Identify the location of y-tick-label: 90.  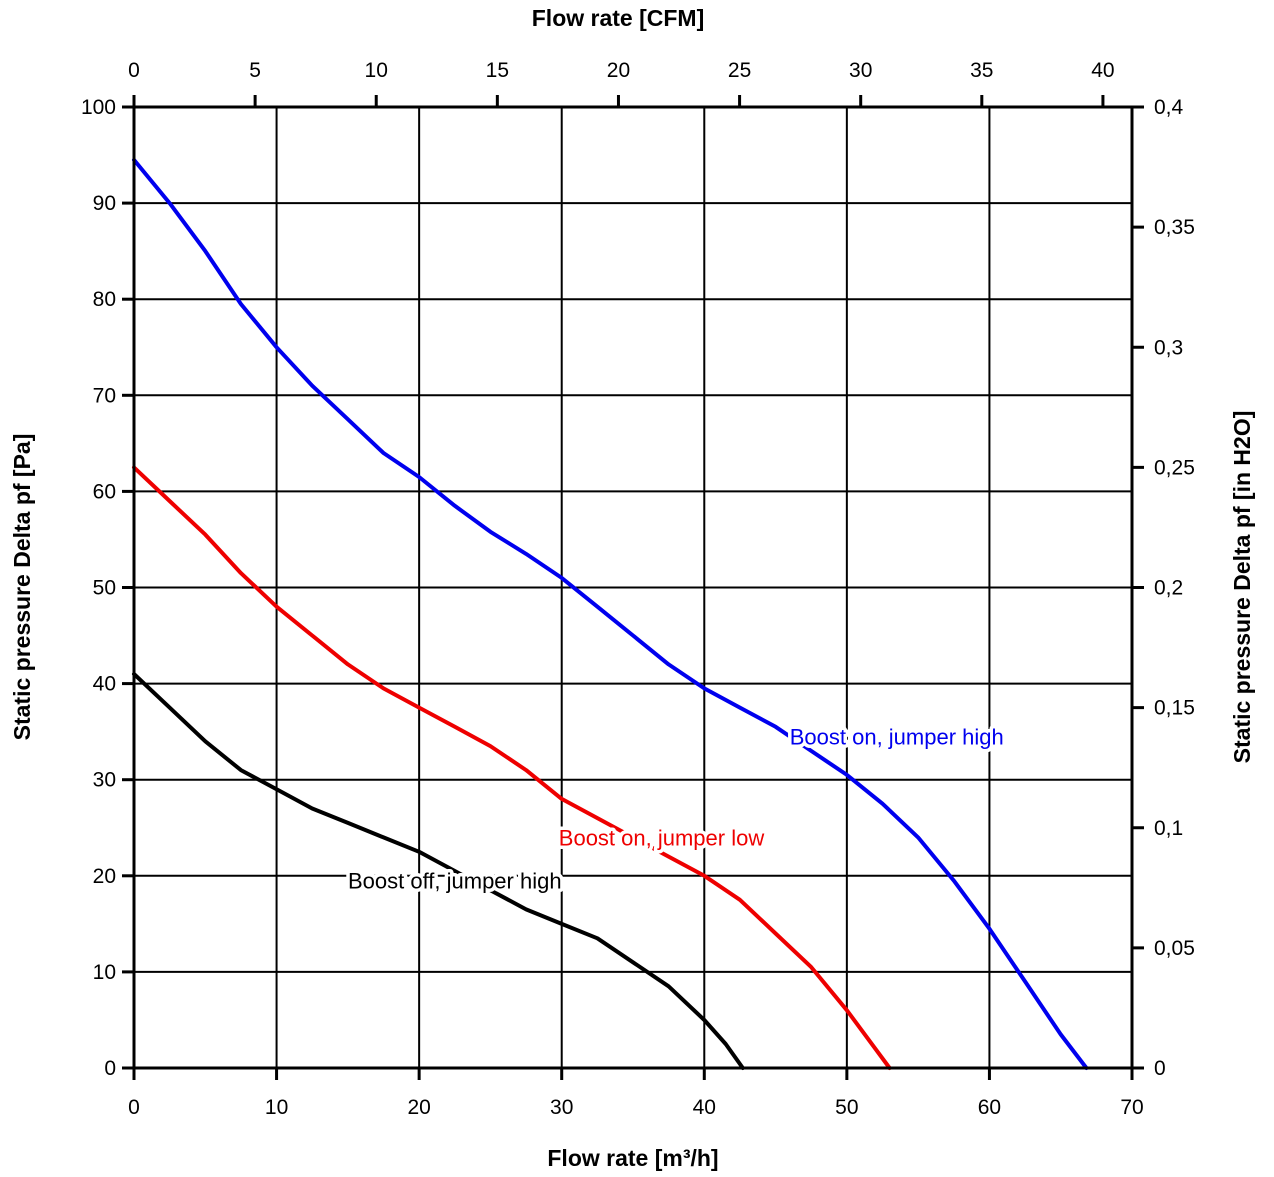
(104, 203).